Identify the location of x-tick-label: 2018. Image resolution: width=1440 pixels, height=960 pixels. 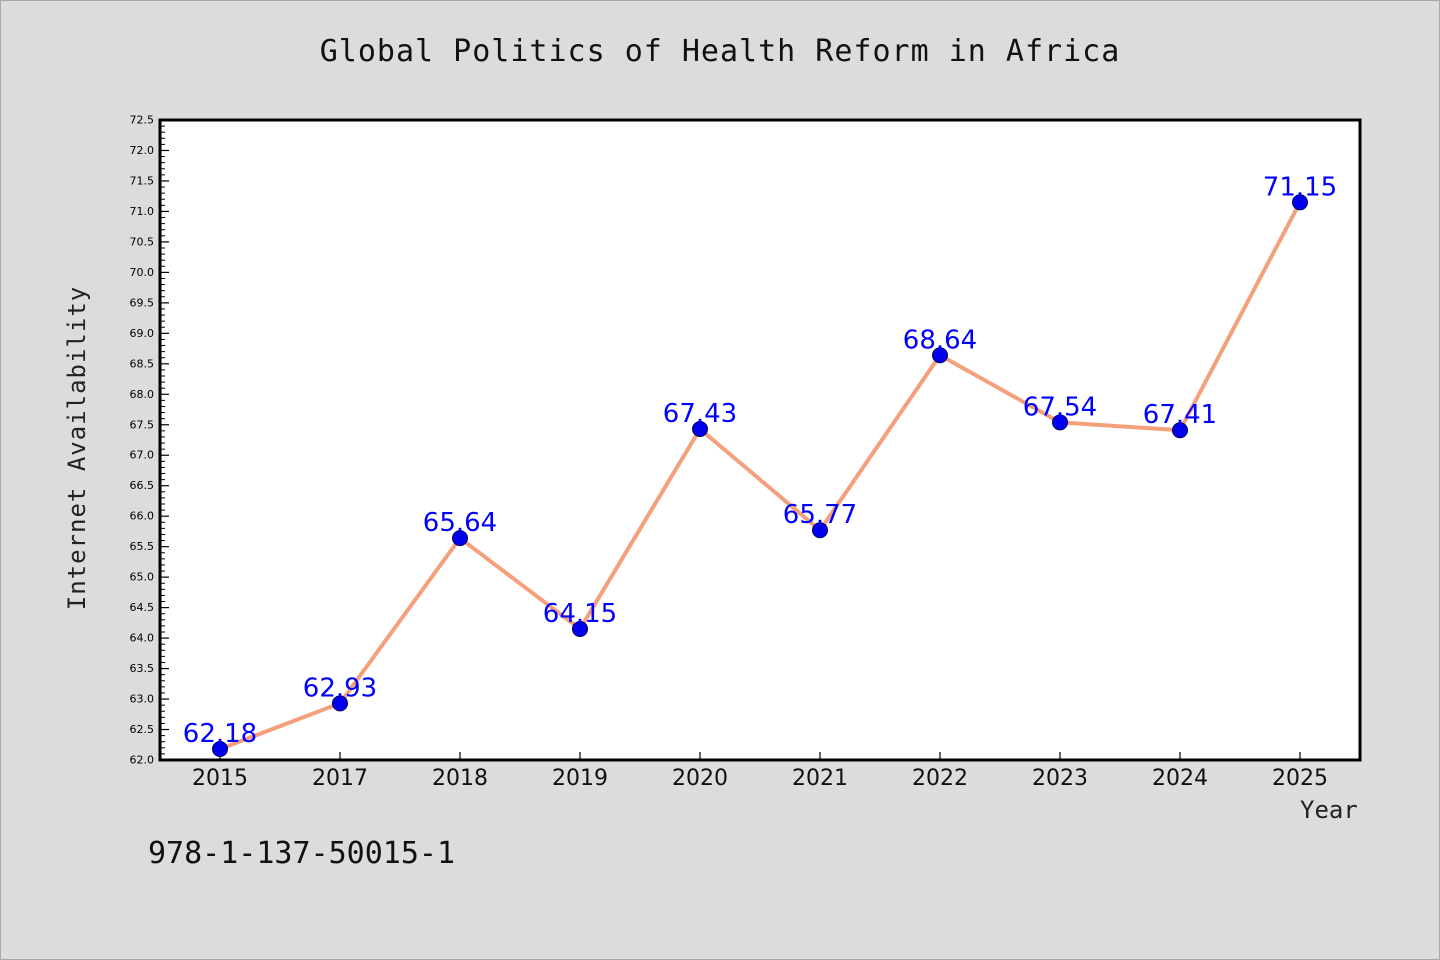
(460, 778).